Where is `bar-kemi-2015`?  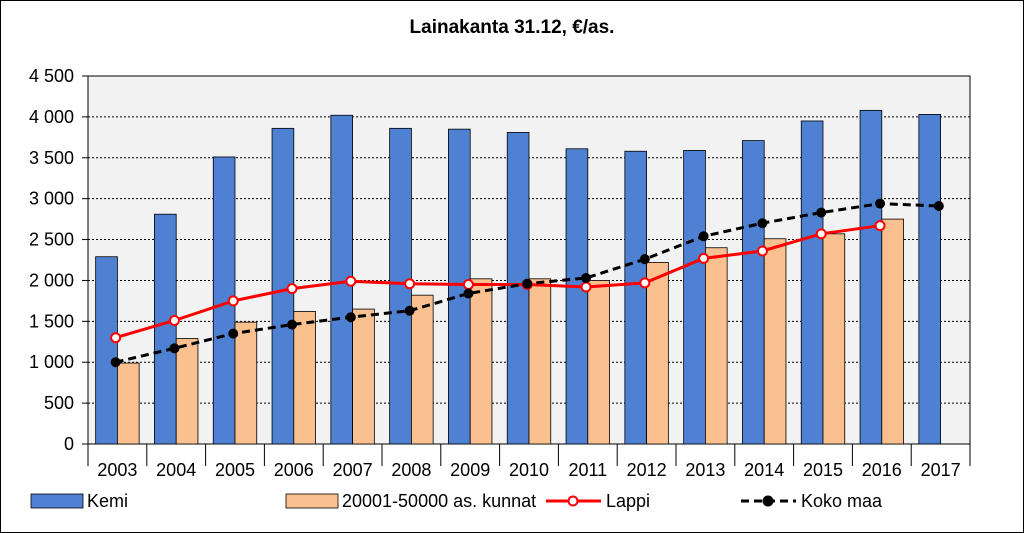
bar-kemi-2015 is located at coordinates (812, 282).